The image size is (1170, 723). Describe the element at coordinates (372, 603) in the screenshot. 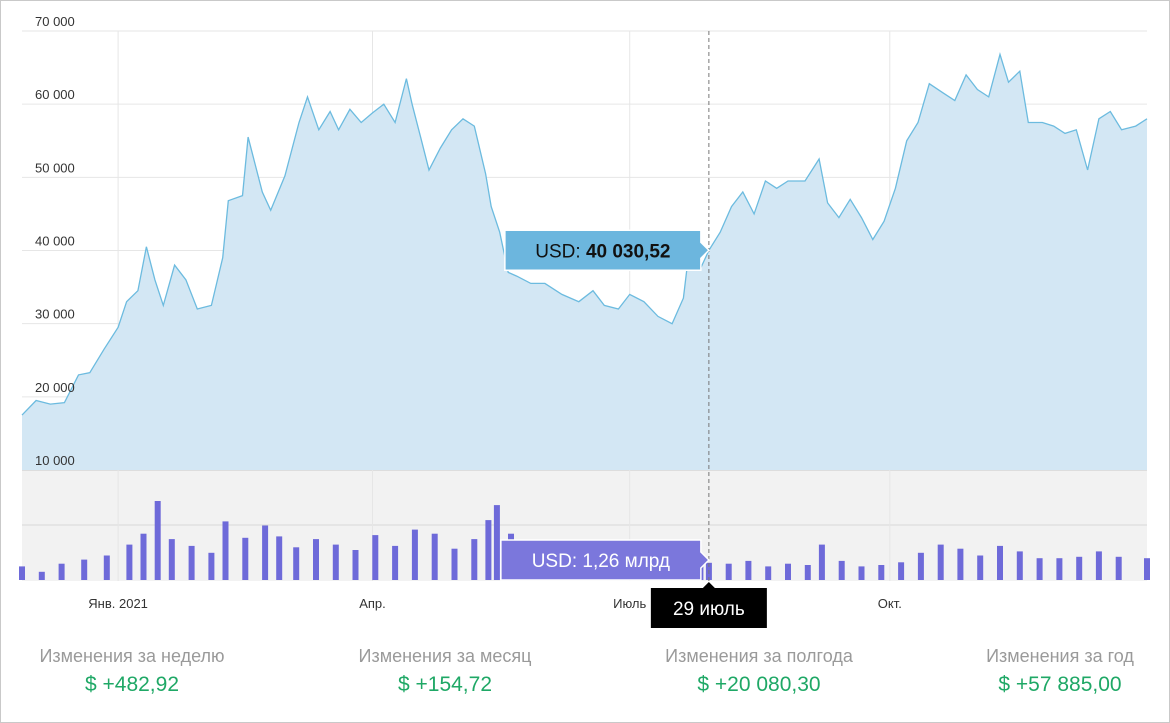

I see `x-tick-label: Апр.` at that location.